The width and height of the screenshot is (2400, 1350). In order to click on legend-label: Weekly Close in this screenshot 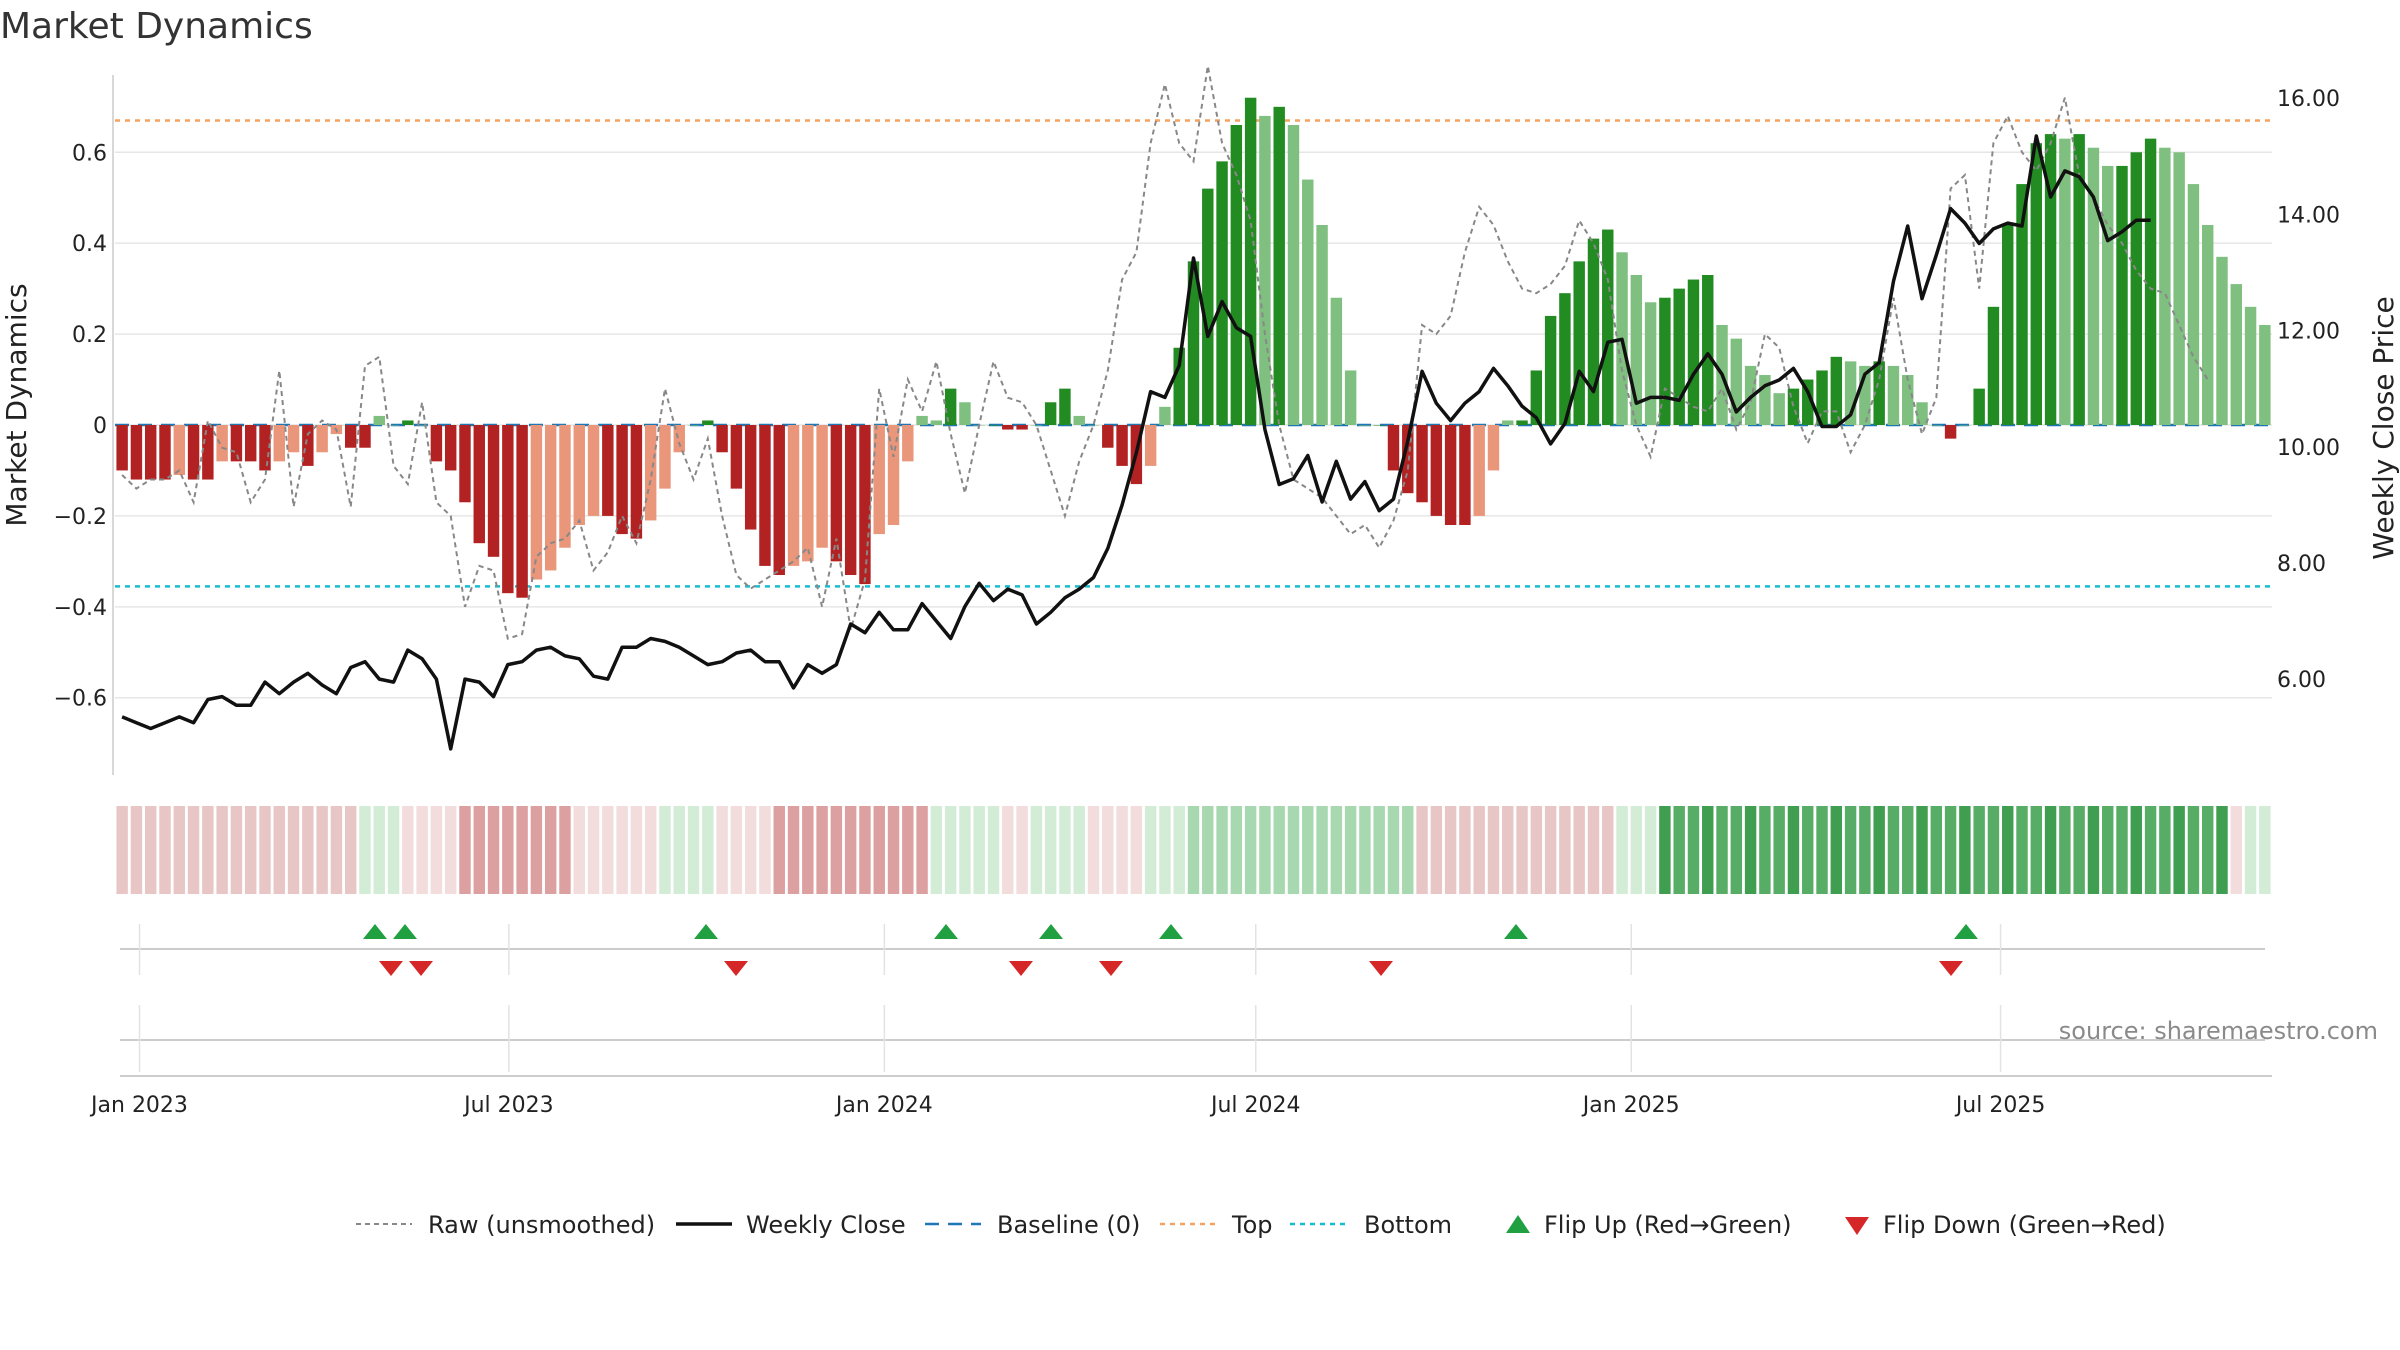, I will do `click(826, 1225)`.